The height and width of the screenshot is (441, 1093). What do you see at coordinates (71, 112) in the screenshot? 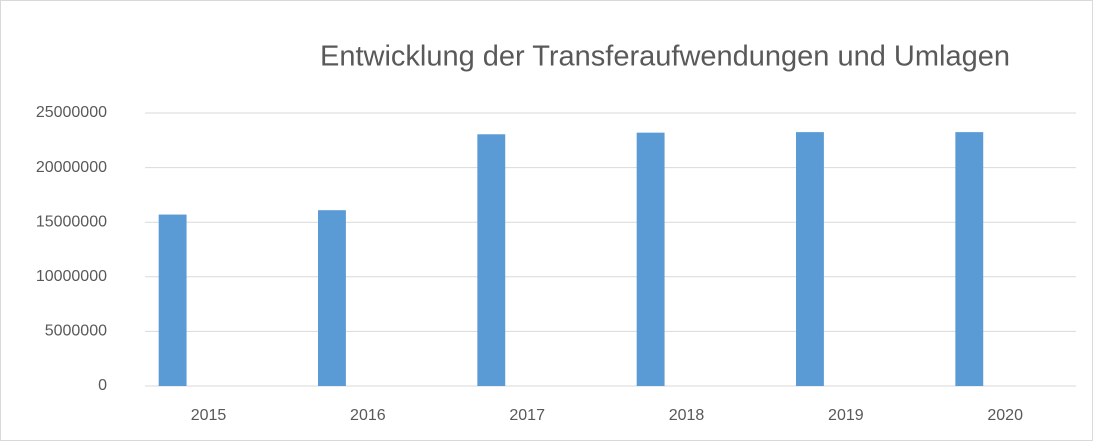
I see `y-tick-label: 25000000` at bounding box center [71, 112].